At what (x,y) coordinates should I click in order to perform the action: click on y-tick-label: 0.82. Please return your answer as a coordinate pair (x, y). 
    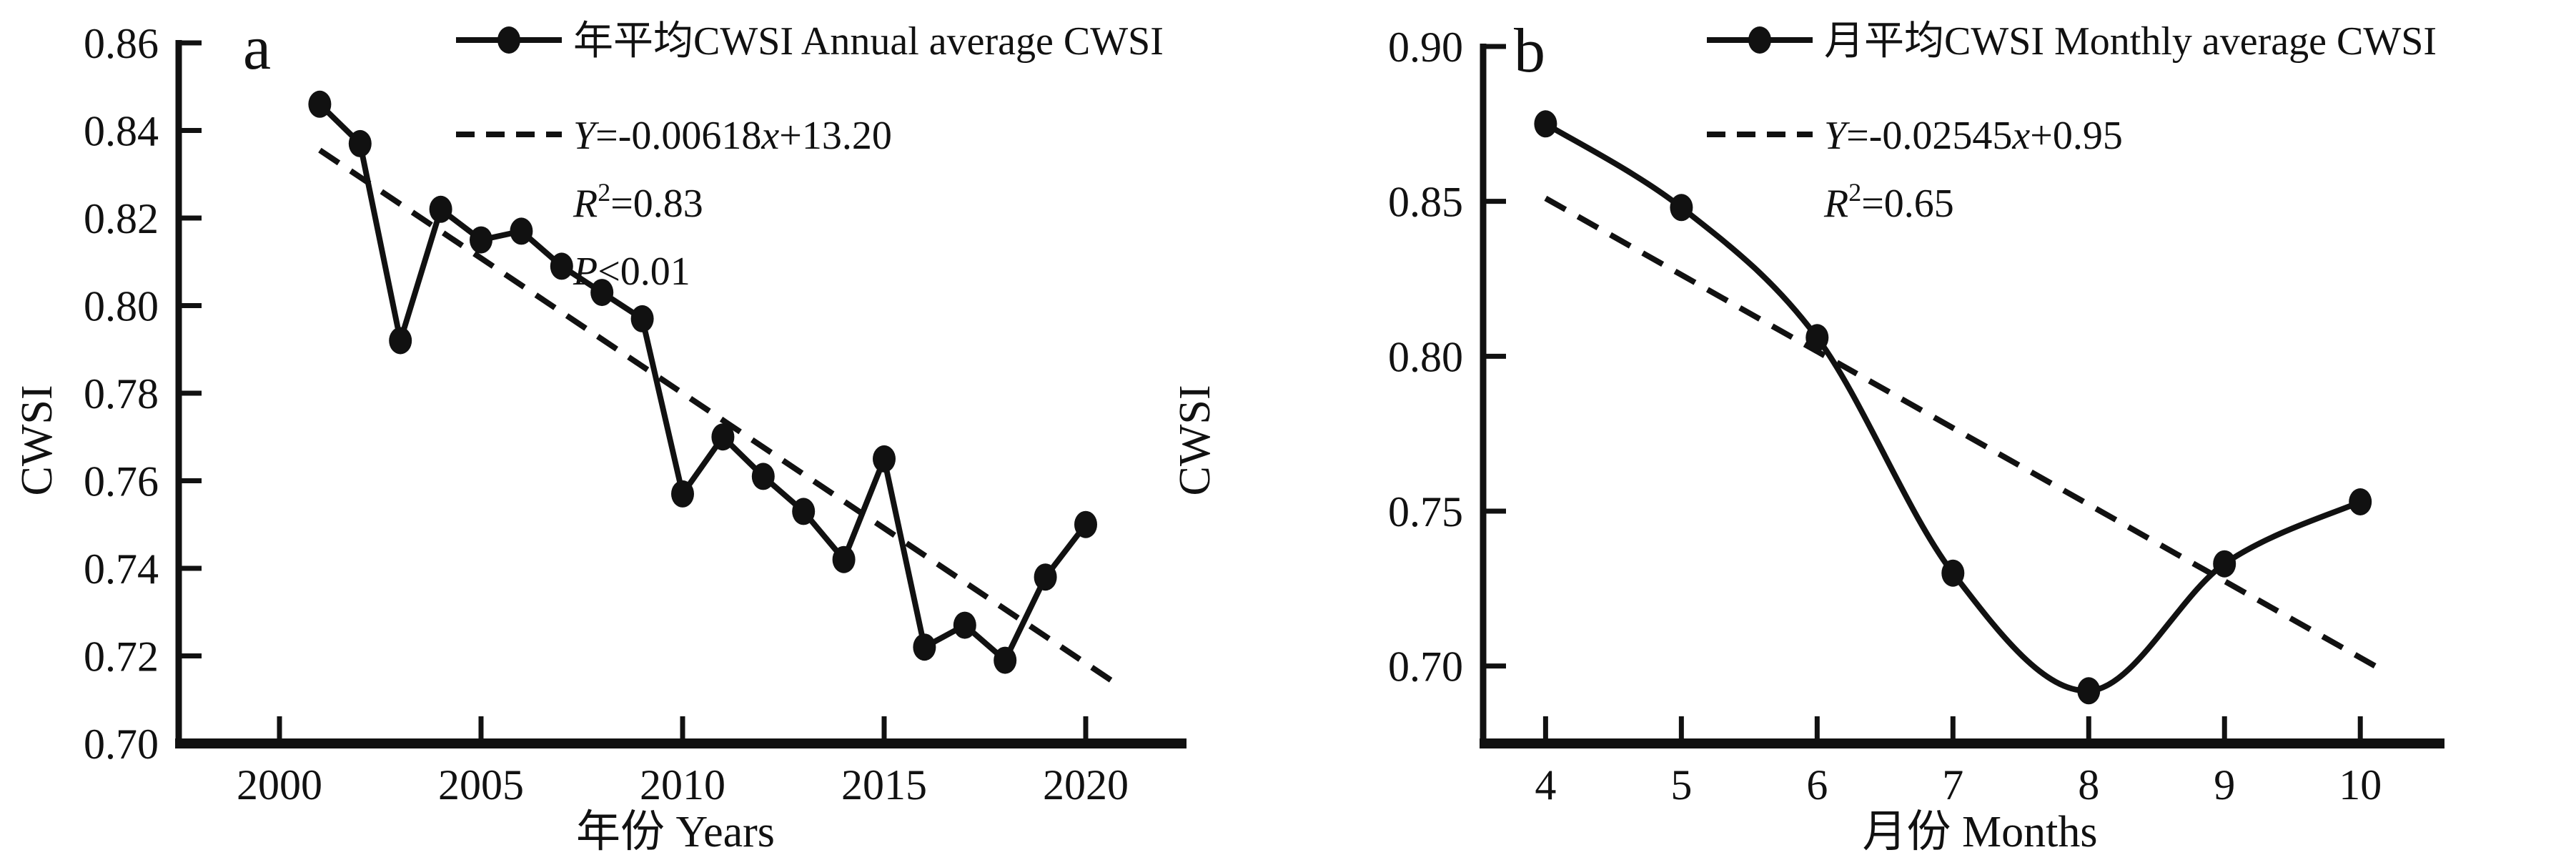
    Looking at the image, I should click on (122, 219).